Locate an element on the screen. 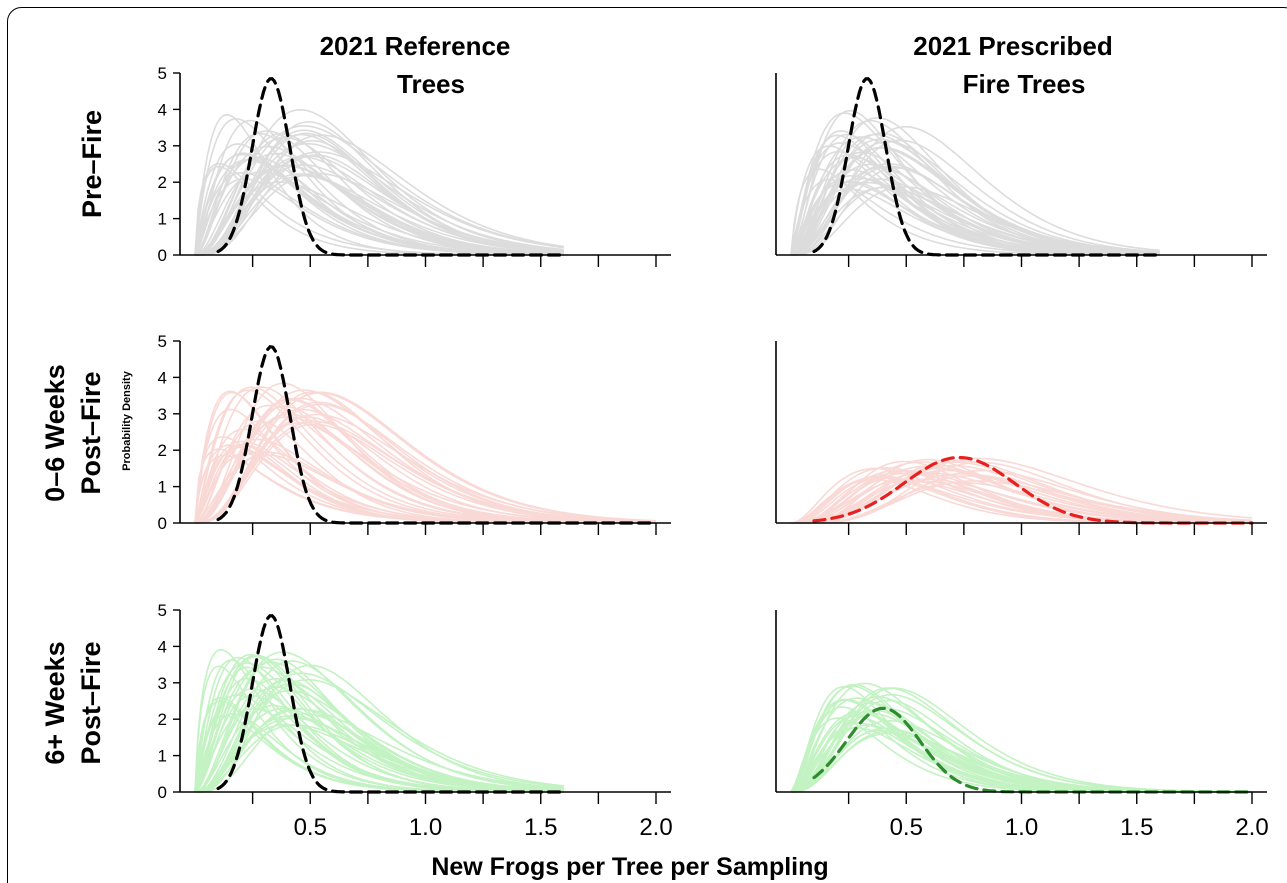  x-axis-label: New Frogs per Tree per Sampling is located at coordinates (629, 867).